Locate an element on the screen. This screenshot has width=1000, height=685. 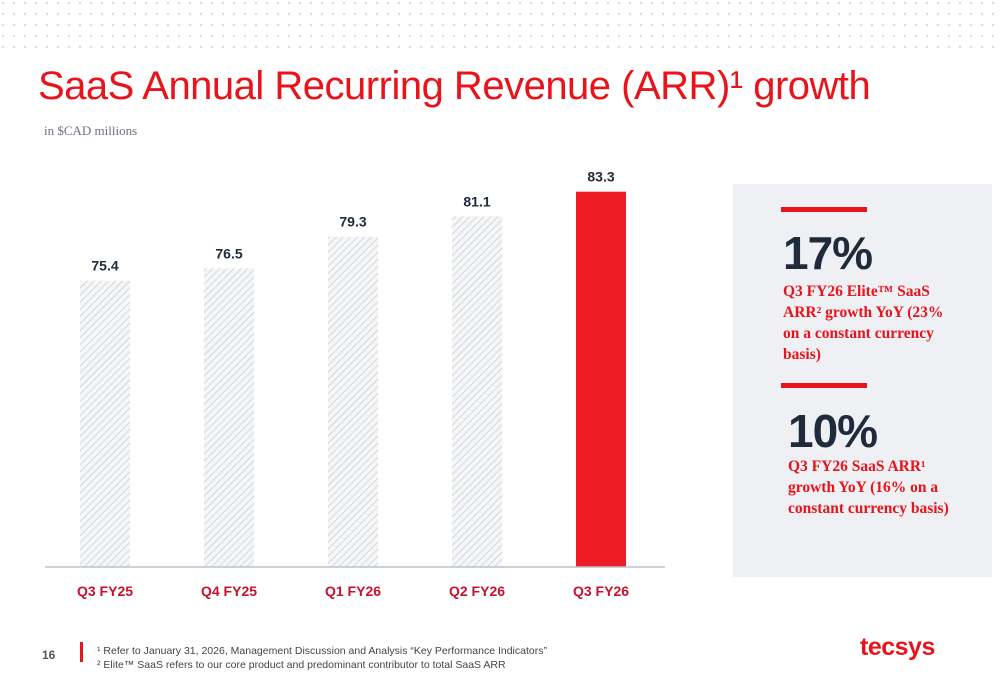
highlight-value: 10% is located at coordinates (833, 431).